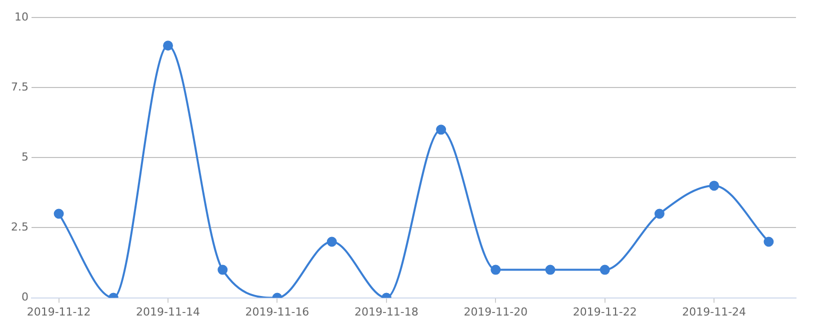  I want to click on x-tick-label: 2019-11-14, so click(168, 311).